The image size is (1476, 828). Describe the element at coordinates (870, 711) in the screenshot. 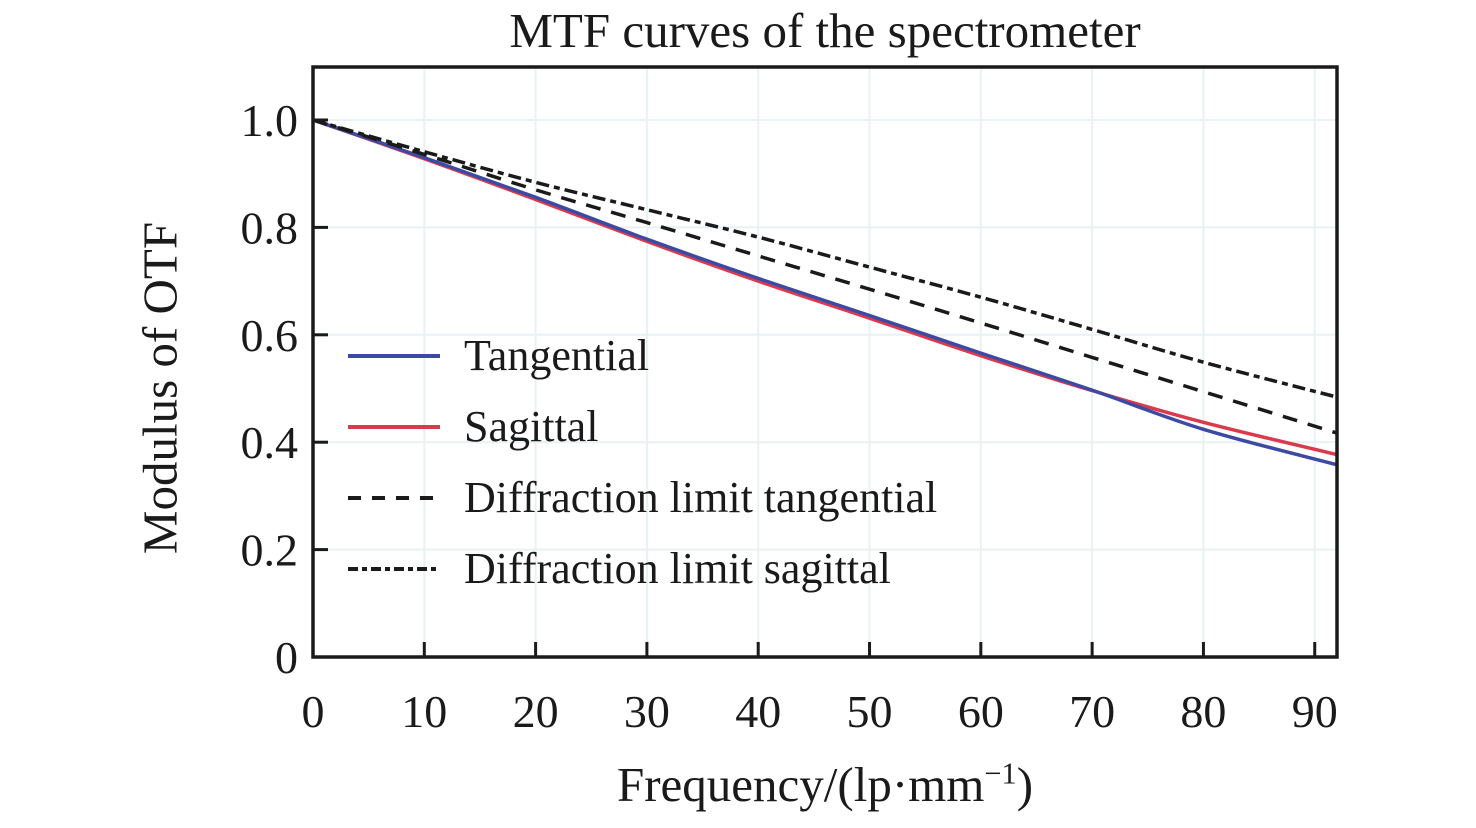

I see `x-tick-label: 50` at that location.